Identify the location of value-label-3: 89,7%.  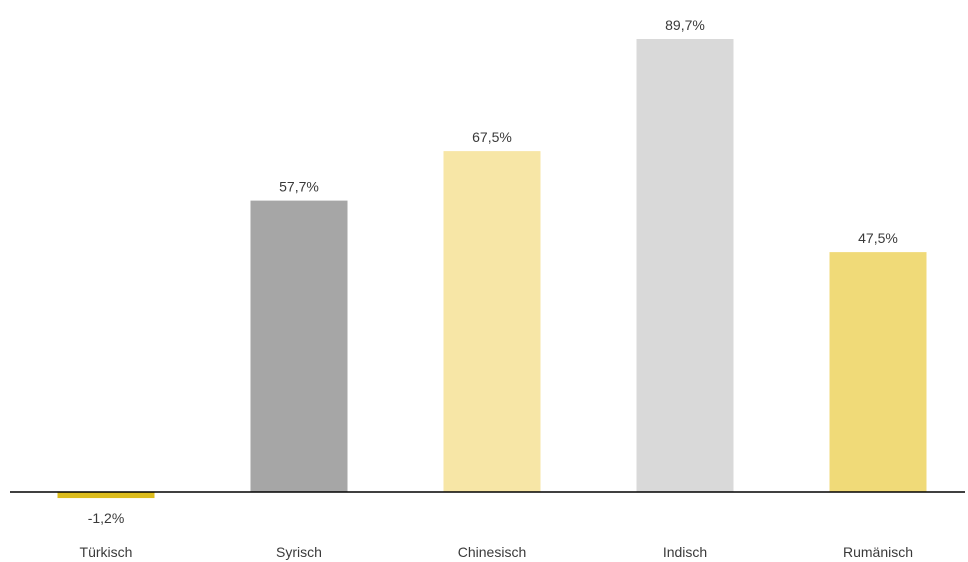
(685, 25).